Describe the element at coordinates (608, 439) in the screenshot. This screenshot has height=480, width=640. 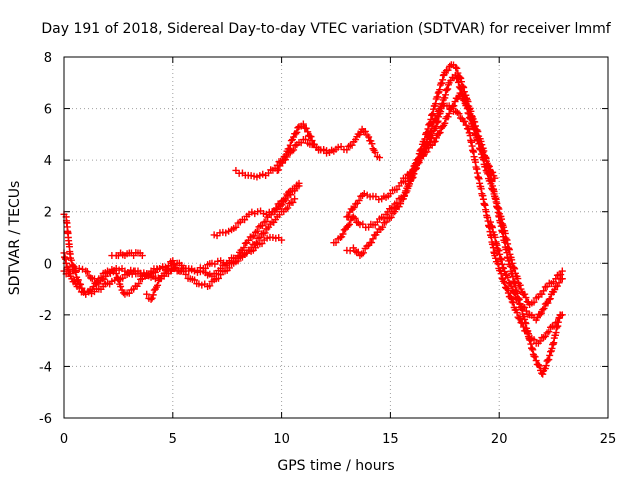
I see `x-tick-label: 25` at that location.